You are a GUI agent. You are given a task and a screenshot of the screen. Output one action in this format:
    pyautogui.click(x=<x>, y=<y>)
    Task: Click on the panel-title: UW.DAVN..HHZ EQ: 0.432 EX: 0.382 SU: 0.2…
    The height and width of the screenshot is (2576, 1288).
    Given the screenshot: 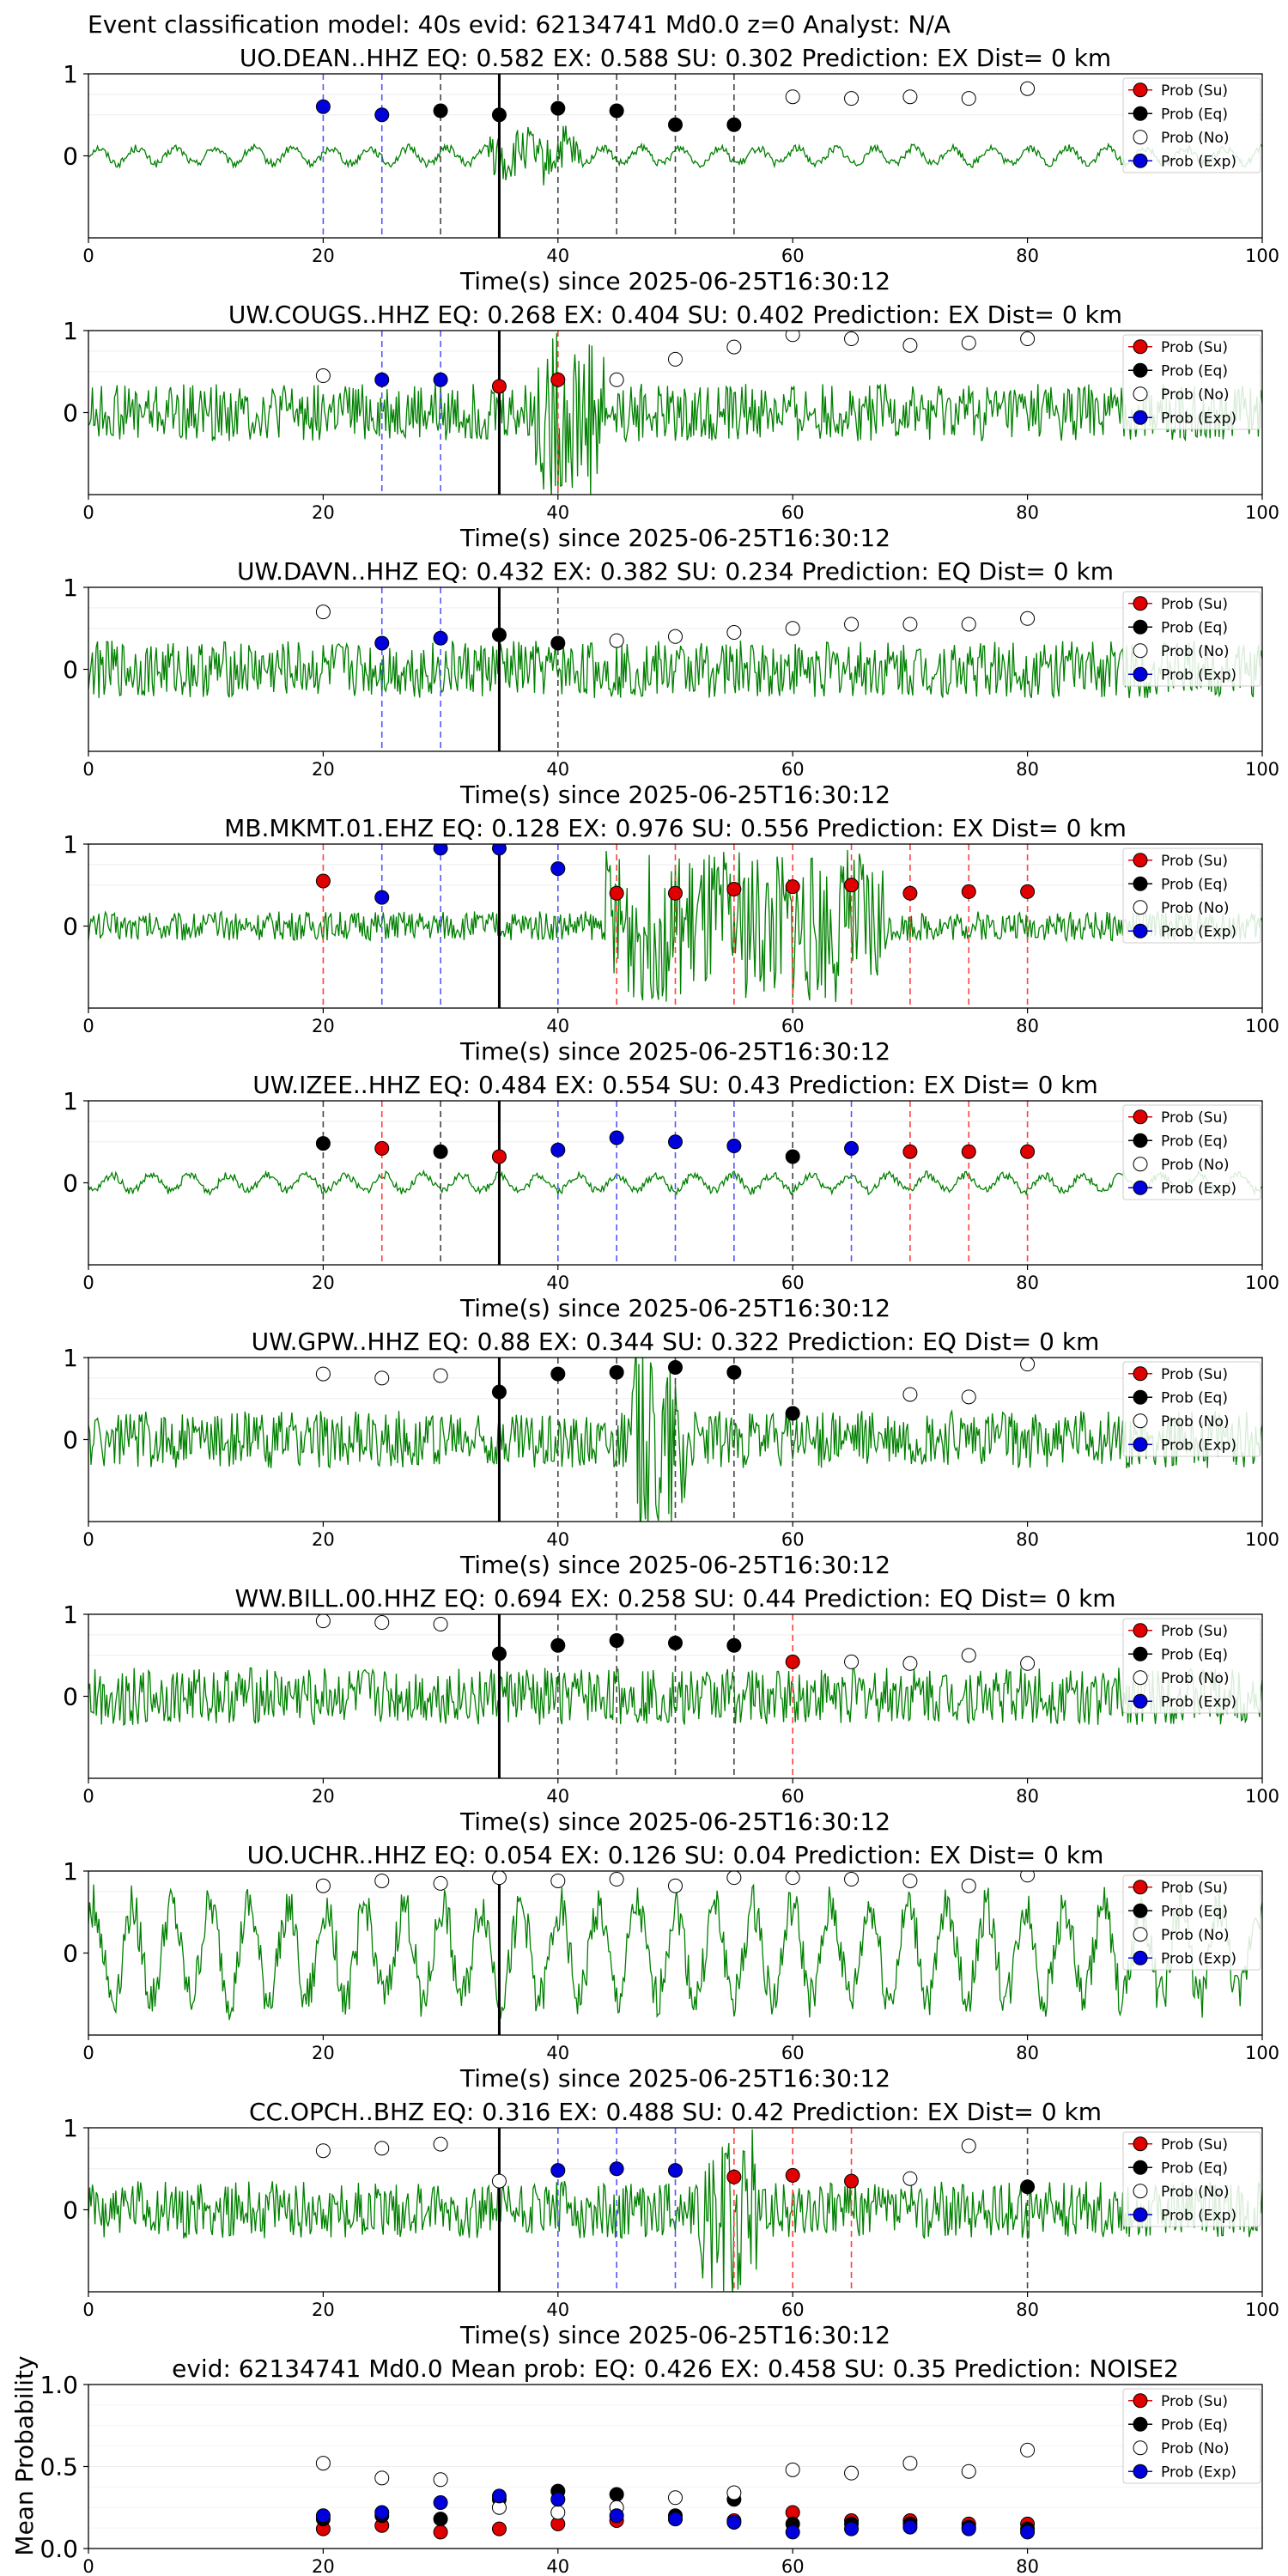 What is the action you would take?
    pyautogui.click(x=675, y=572)
    